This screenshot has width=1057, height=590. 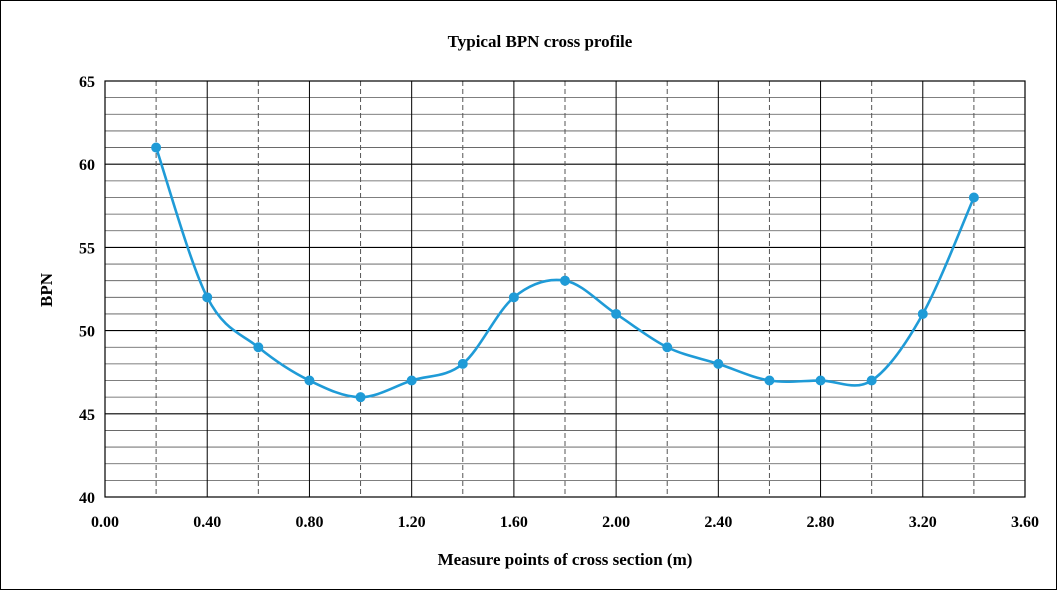 What do you see at coordinates (87, 165) in the screenshot?
I see `y-tick-label: 60` at bounding box center [87, 165].